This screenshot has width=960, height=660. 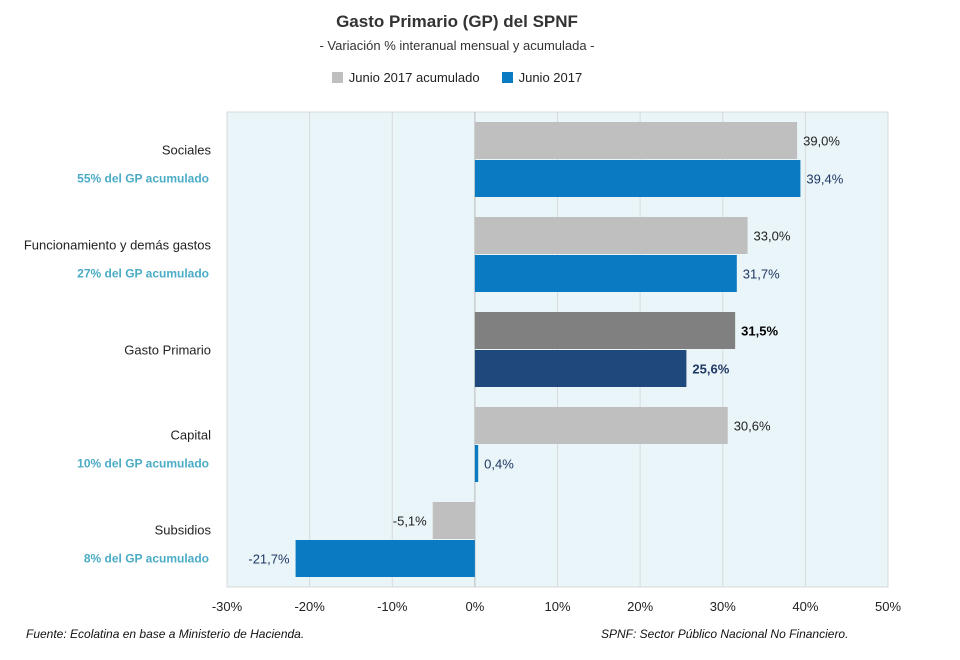 I want to click on x-tick-label: 0%, so click(x=474, y=606).